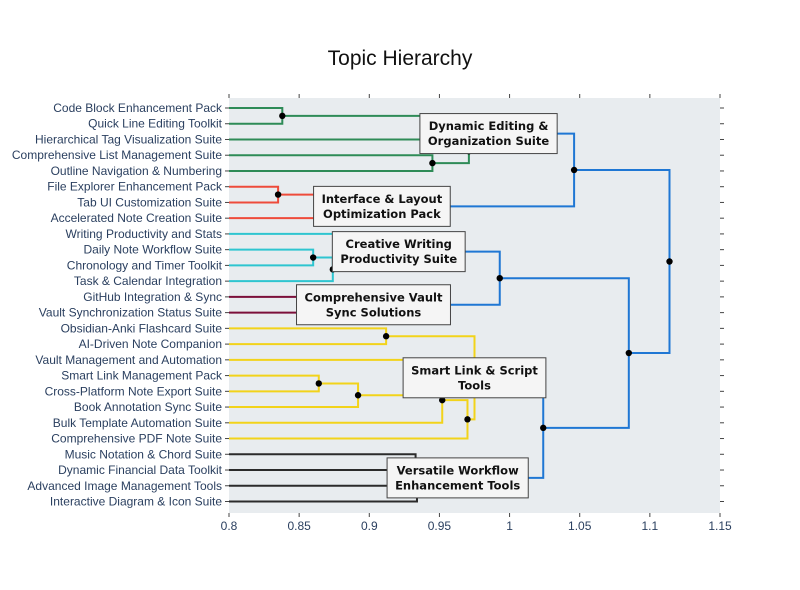 The width and height of the screenshot is (800, 590). I want to click on leaf-label: Daily Note Workflow Suite, so click(153, 250).